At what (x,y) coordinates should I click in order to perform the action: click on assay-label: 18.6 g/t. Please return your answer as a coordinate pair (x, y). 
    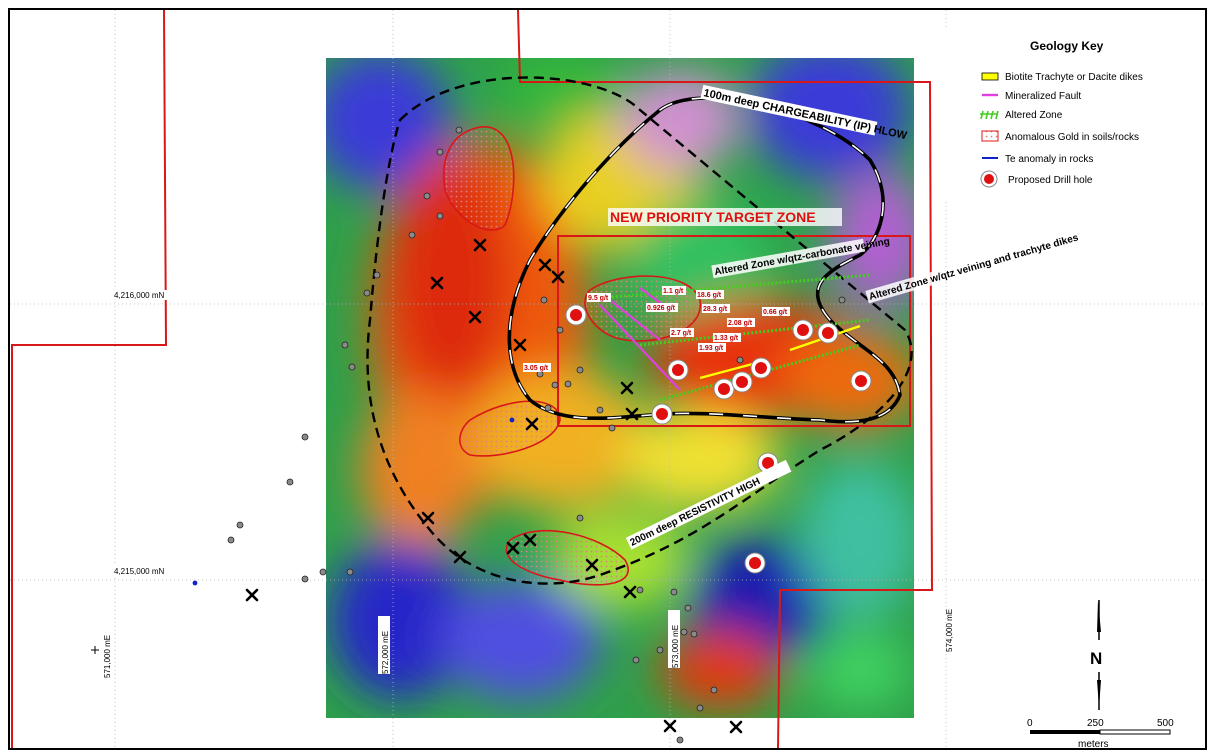
    Looking at the image, I should click on (709, 295).